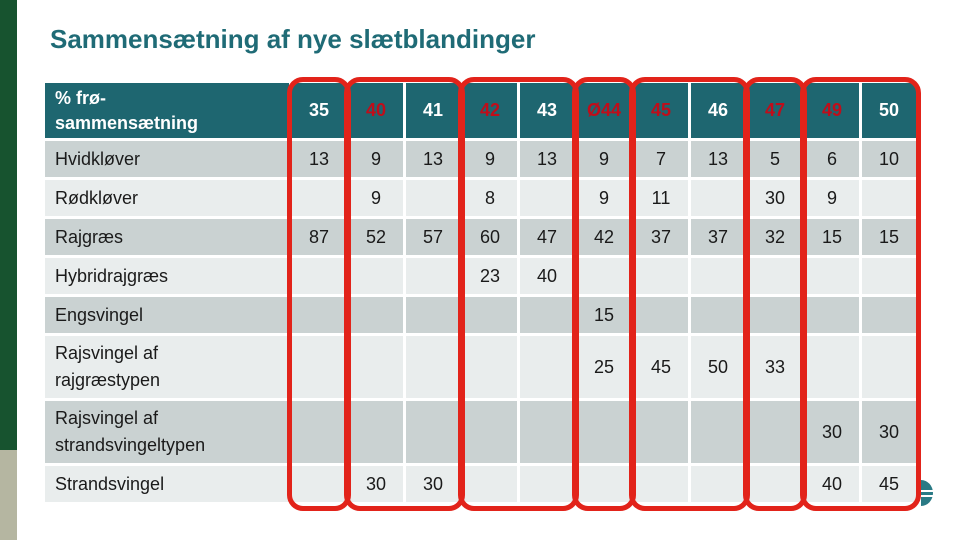  What do you see at coordinates (832, 159) in the screenshot?
I see `value-cell: 6` at bounding box center [832, 159].